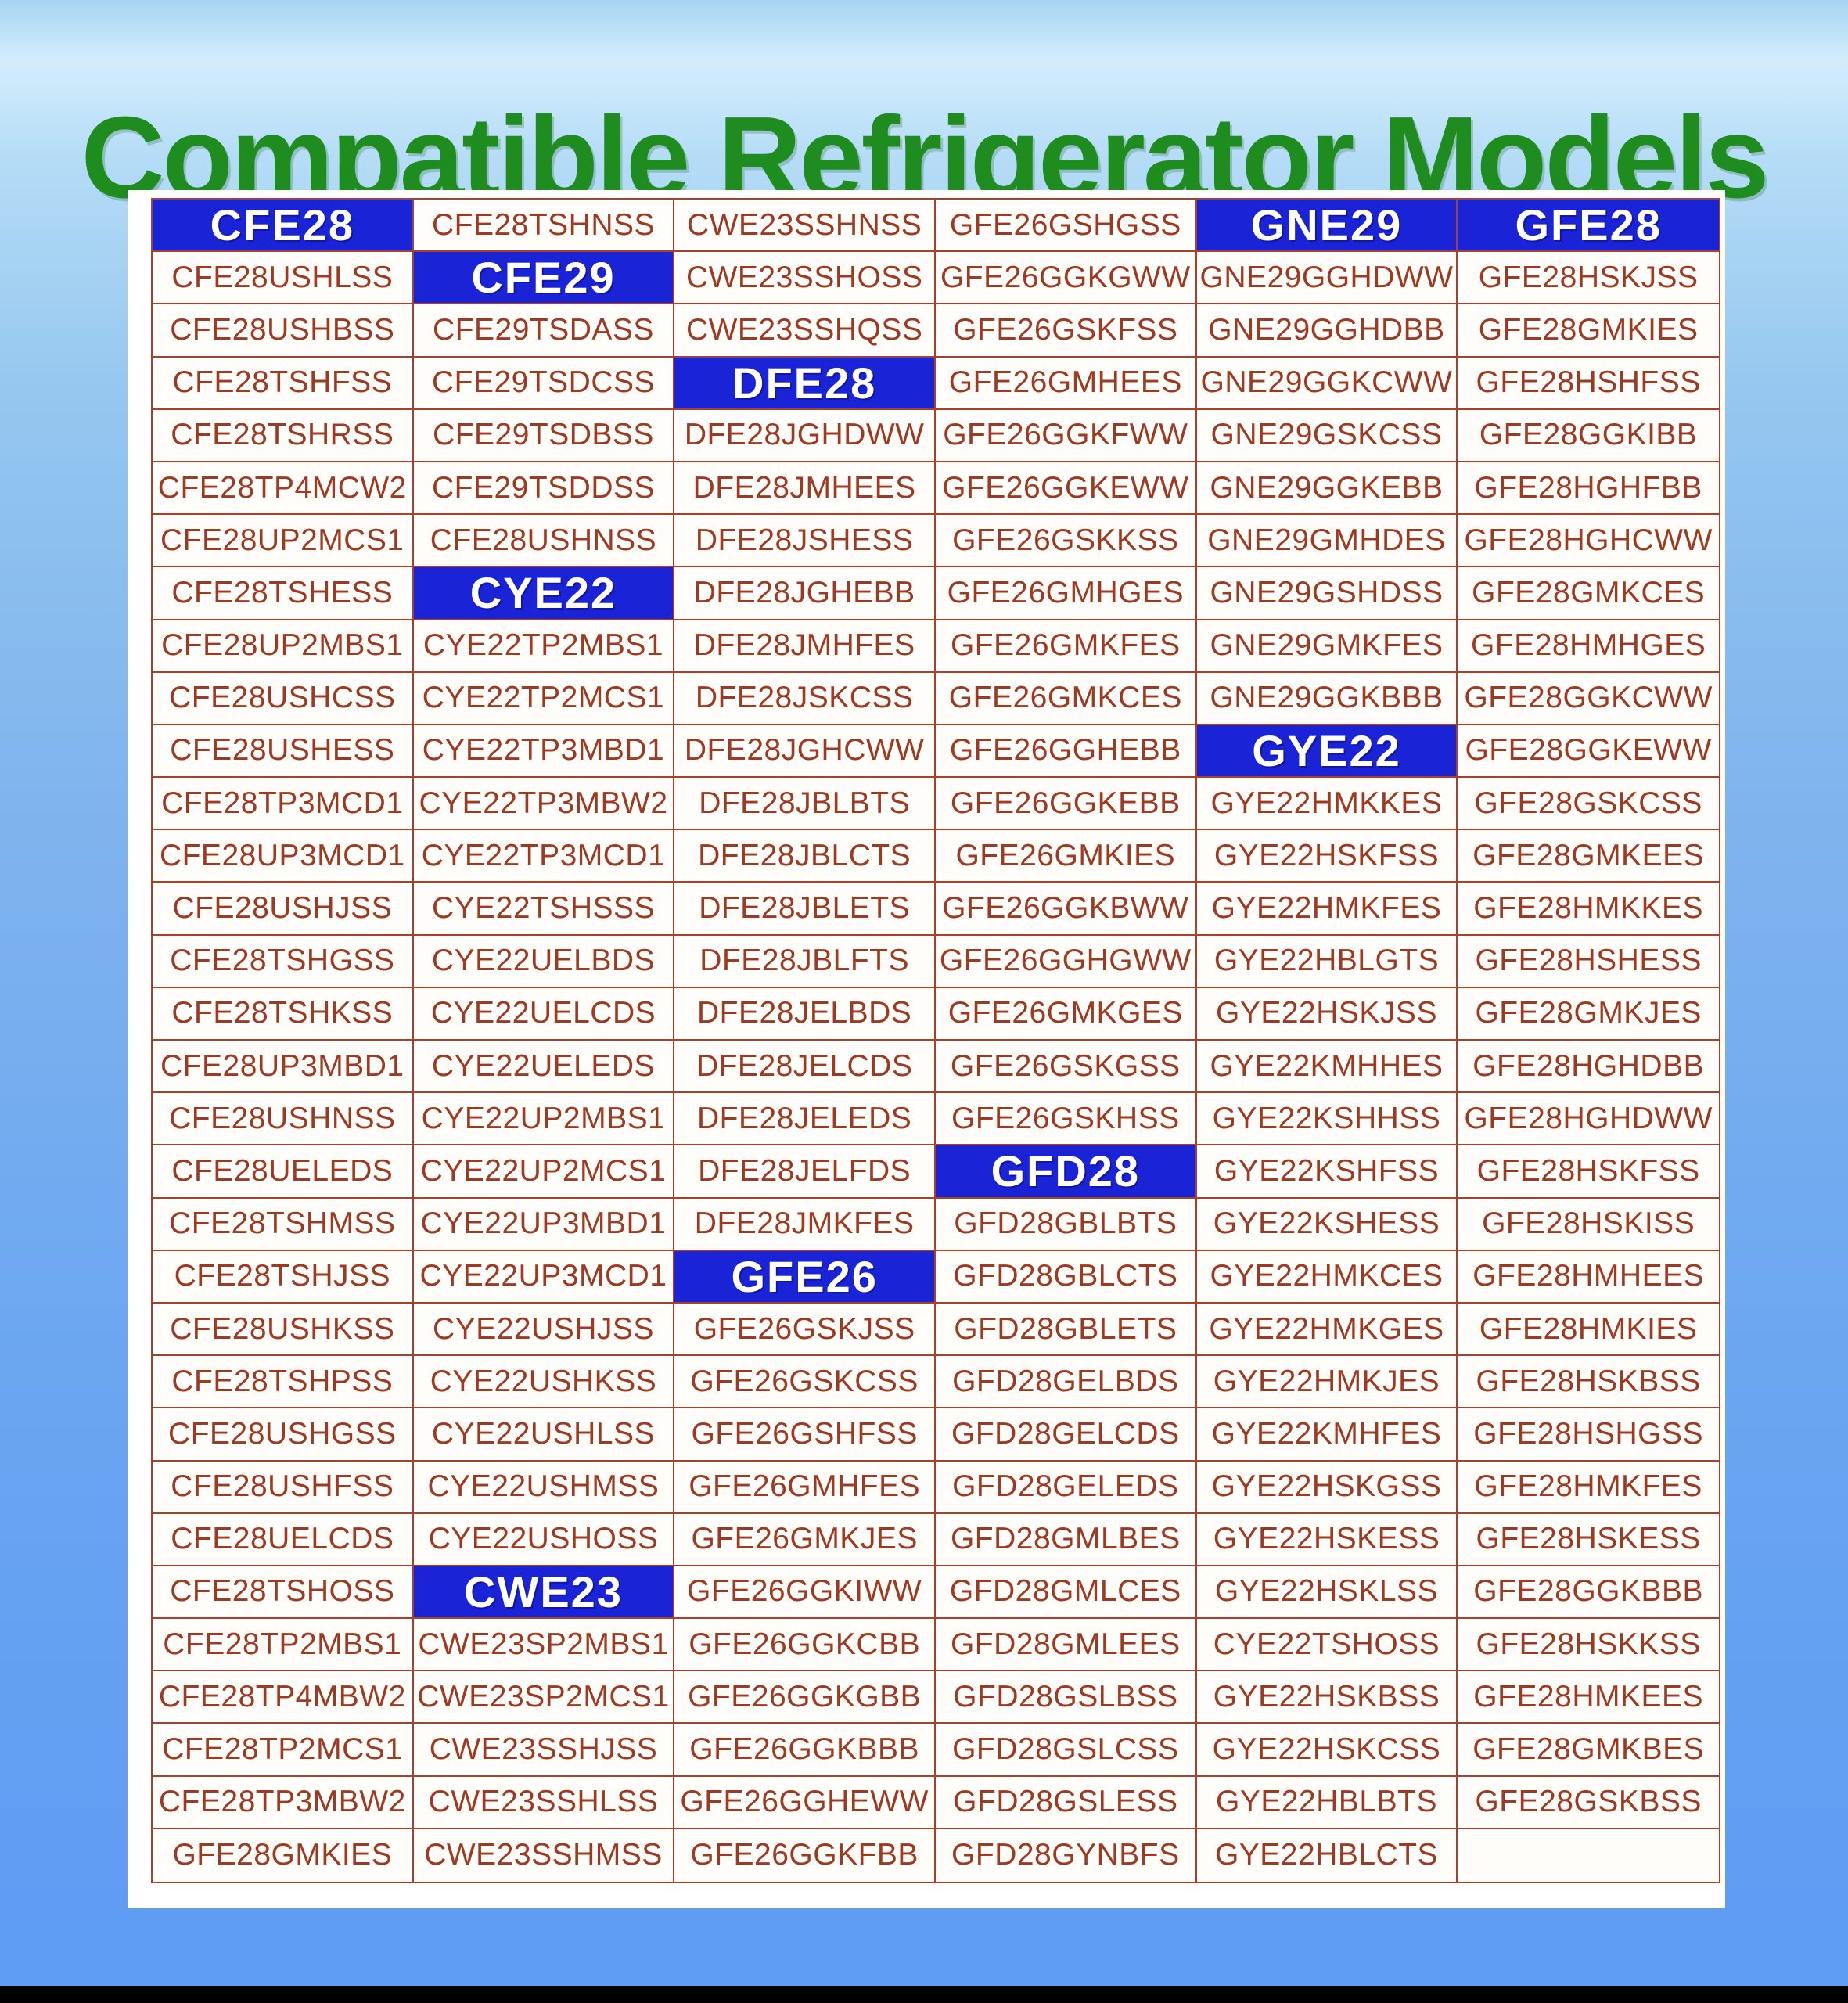  Describe the element at coordinates (805, 278) in the screenshot. I see `model-cell: CWE23SSHOSS` at that location.